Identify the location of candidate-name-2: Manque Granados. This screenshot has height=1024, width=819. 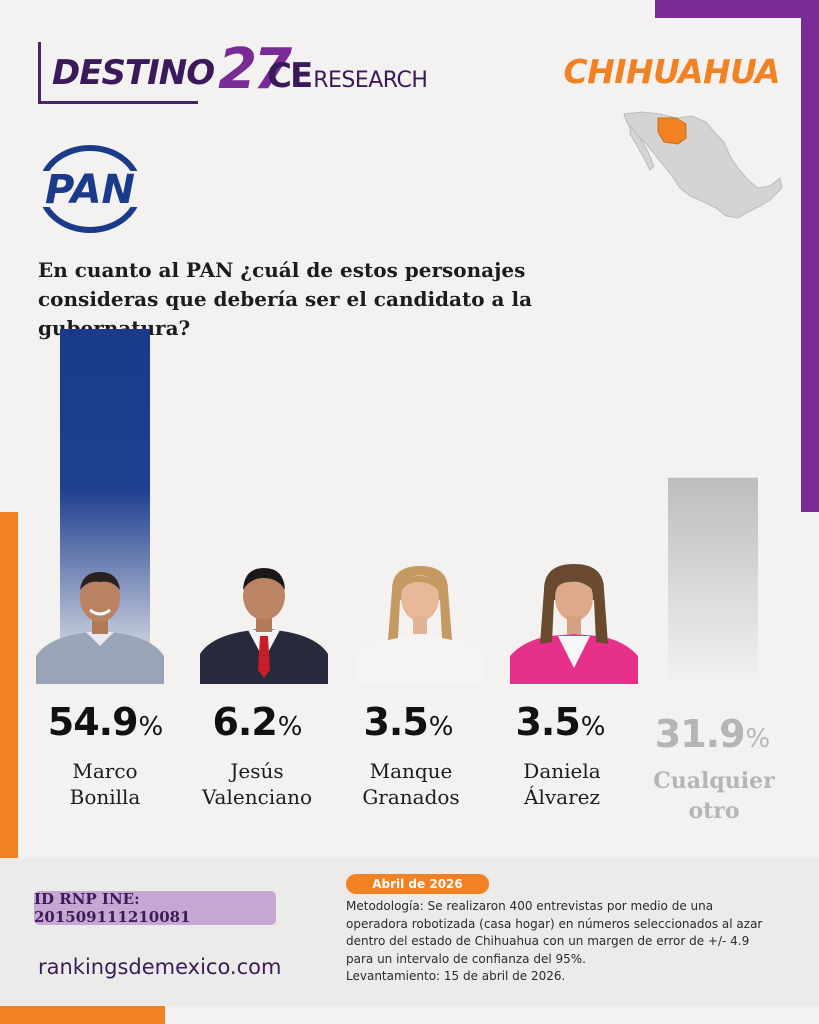
(411, 784).